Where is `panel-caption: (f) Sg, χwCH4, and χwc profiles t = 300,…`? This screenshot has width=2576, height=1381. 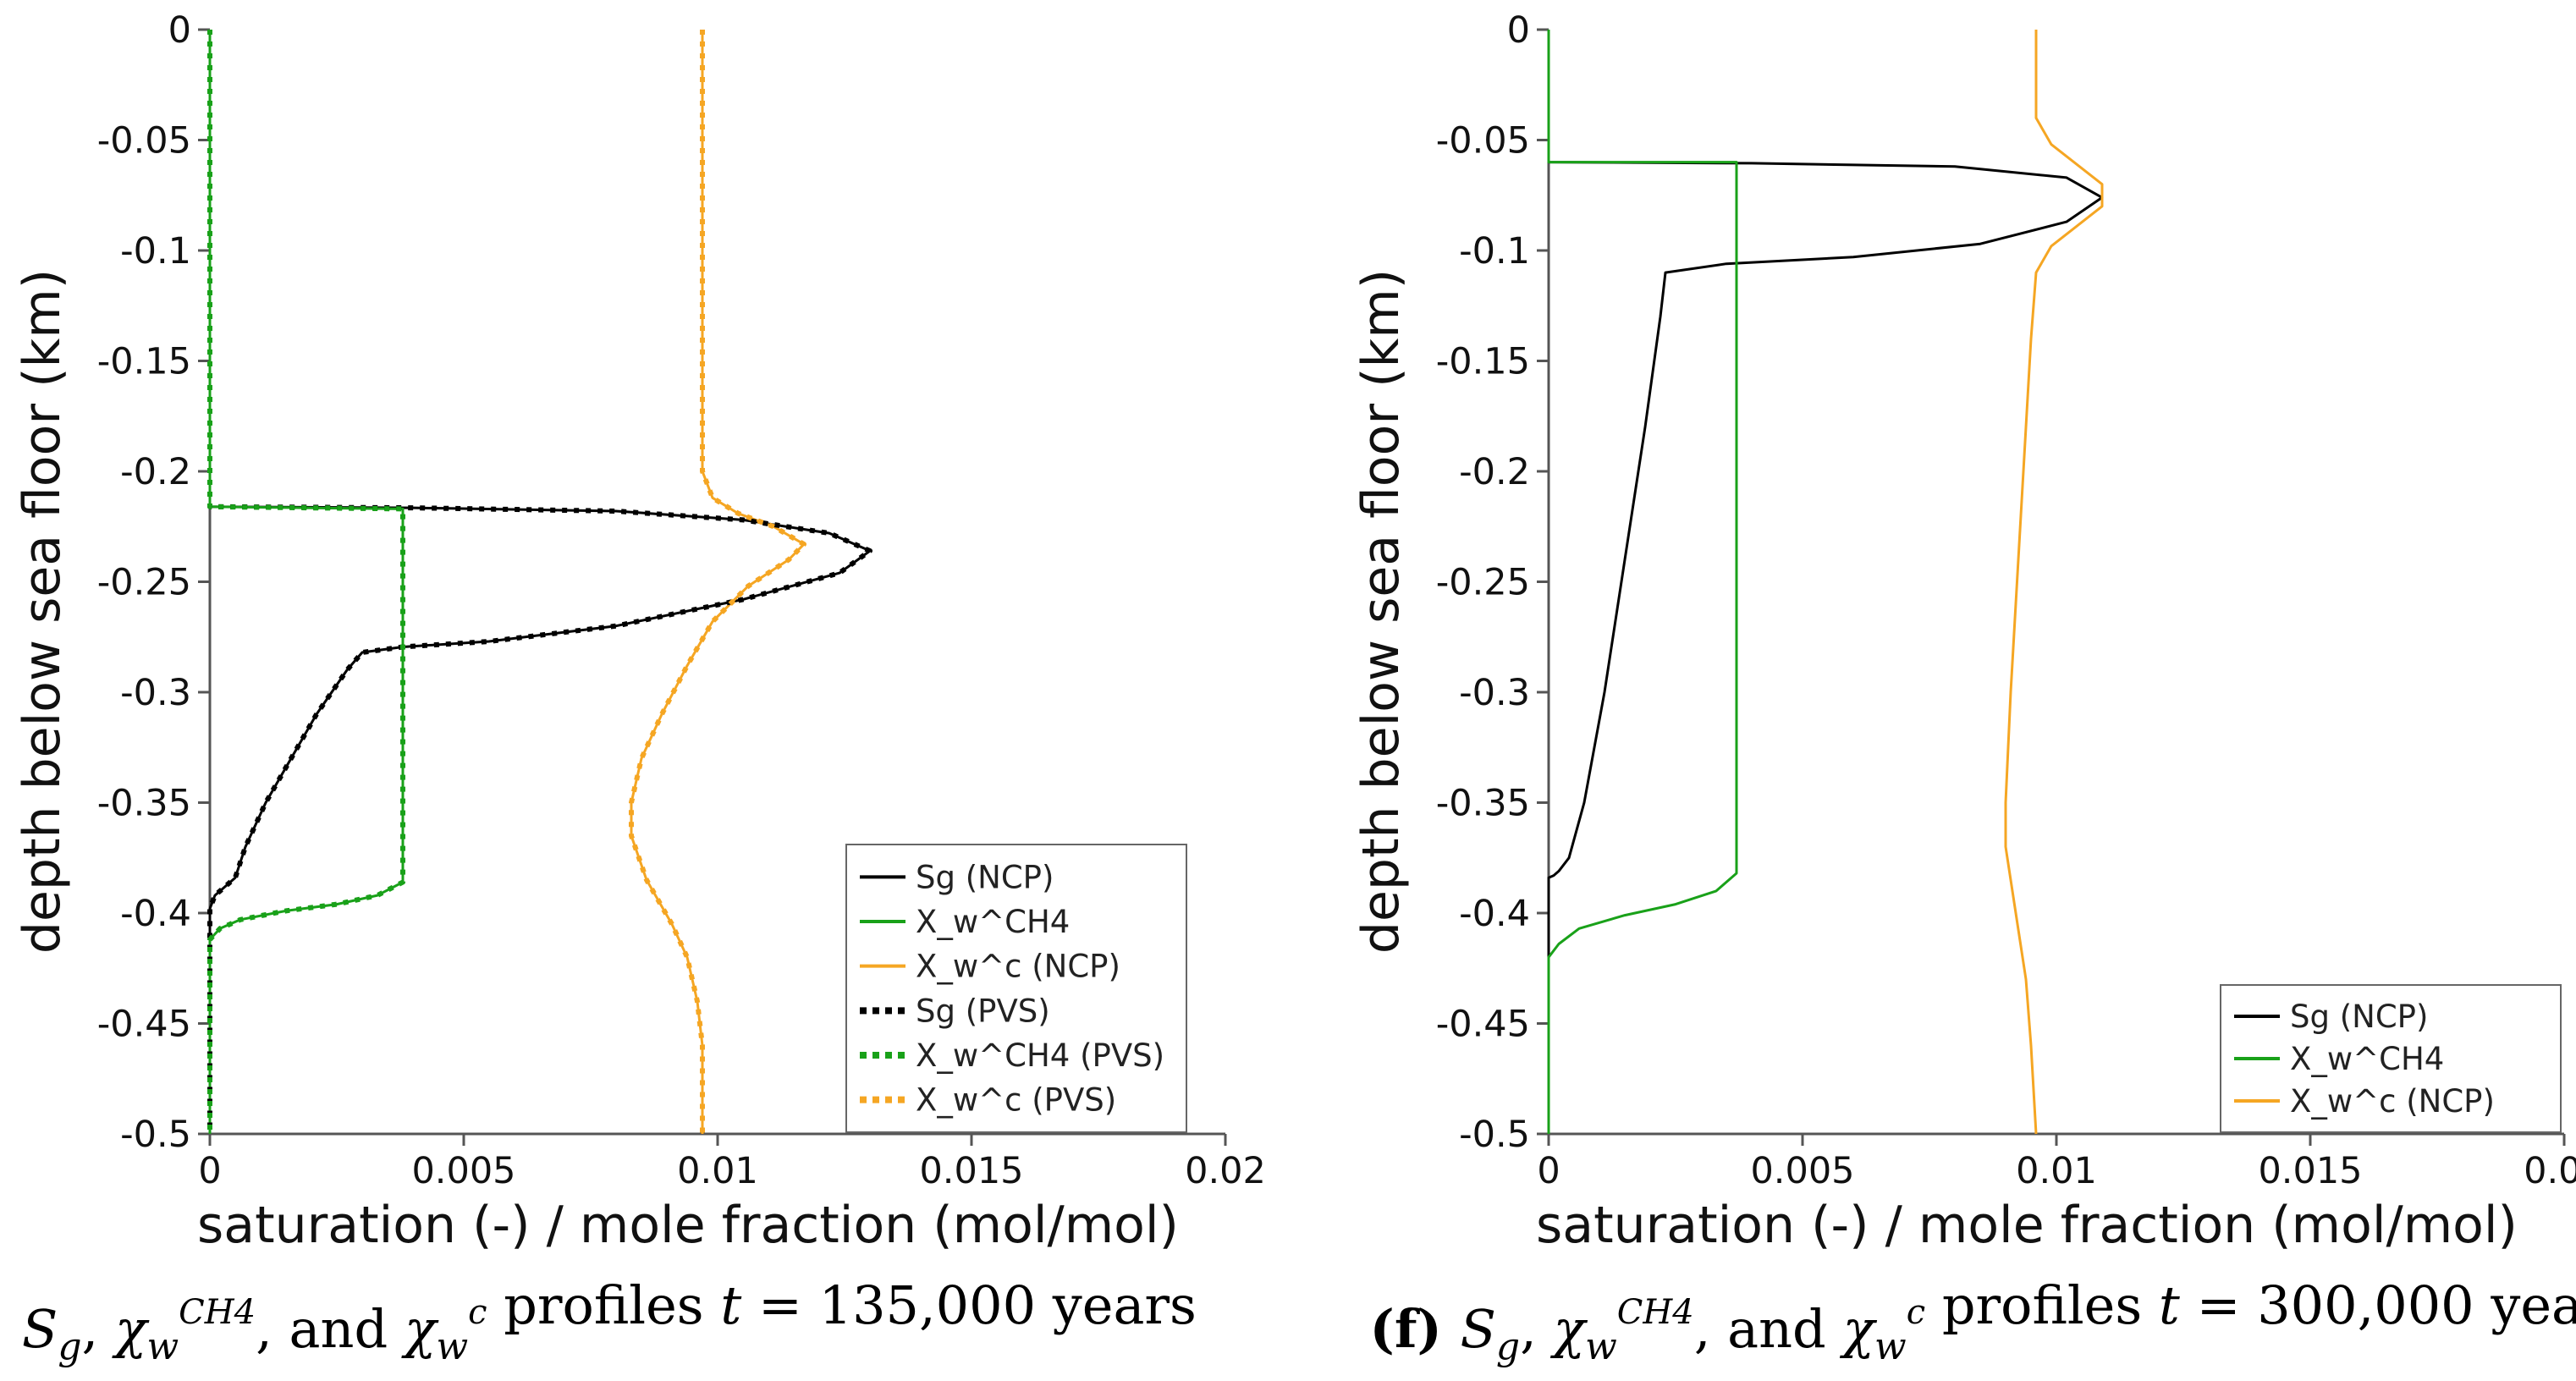
panel-caption: (f) Sg, χwCH4, and χwc profiles t = 300,… is located at coordinates (1973, 1321).